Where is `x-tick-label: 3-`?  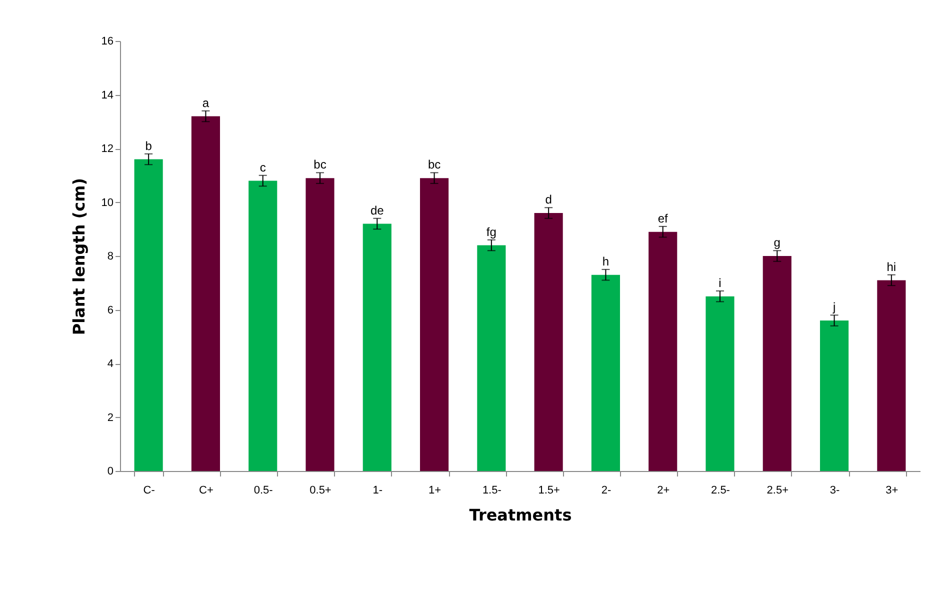
x-tick-label: 3- is located at coordinates (835, 490).